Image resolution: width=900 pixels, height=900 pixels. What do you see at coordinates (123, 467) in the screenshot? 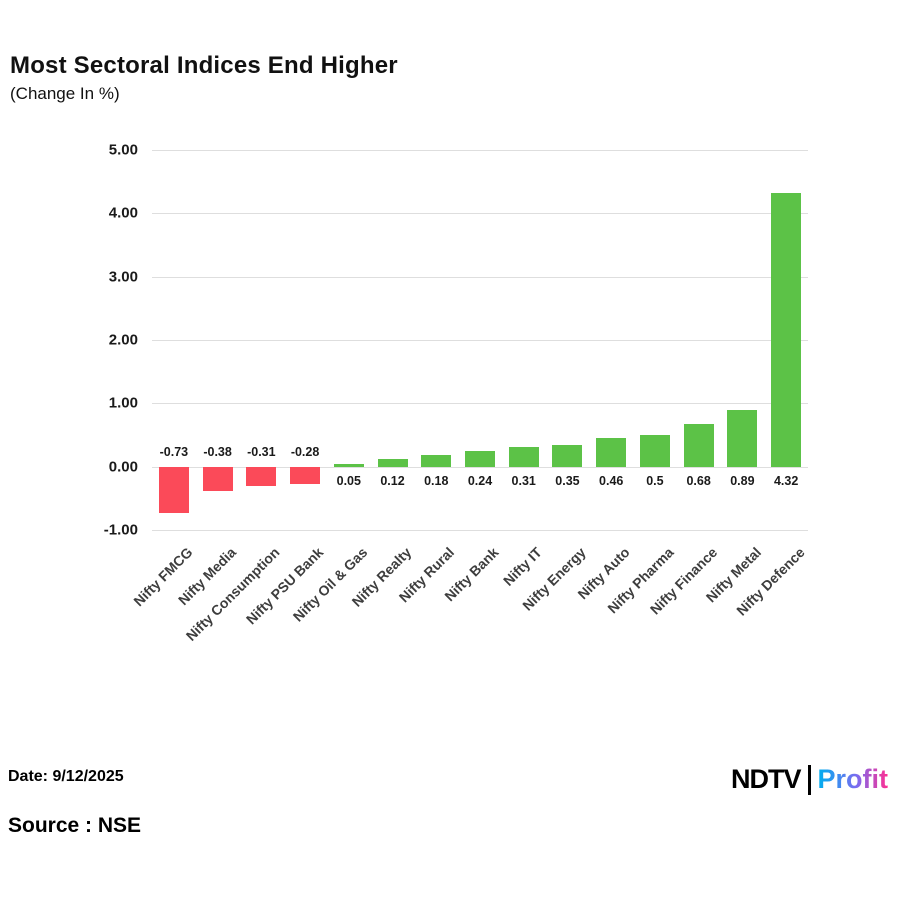
I see `y-axis-tick-label: 0.00` at bounding box center [123, 467].